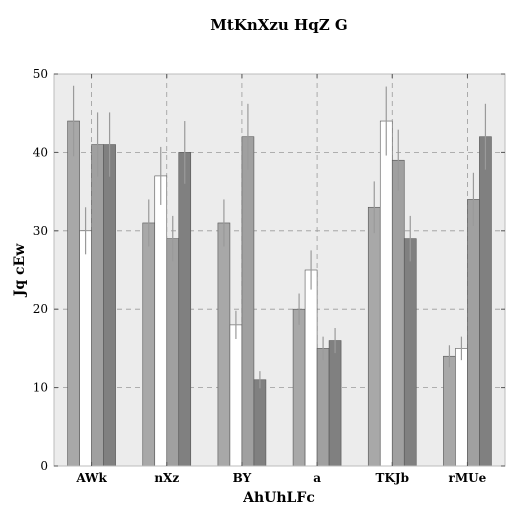  I want to click on y-tick-label: 10, so click(40, 388).